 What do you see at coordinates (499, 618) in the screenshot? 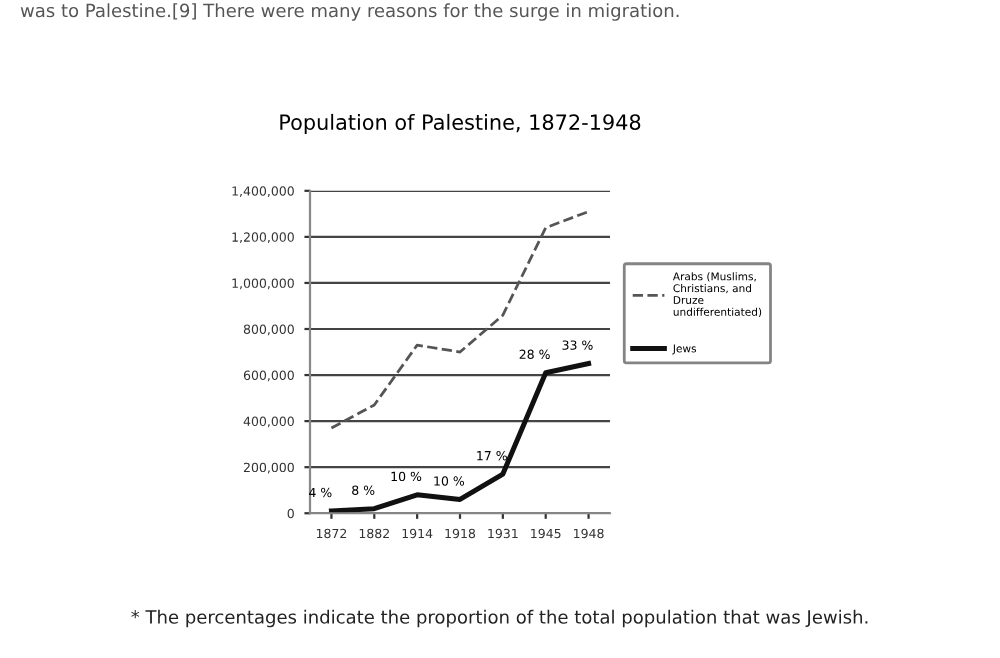
I see `text: * The percentages indicate the proportion of the total population that was Jewish.` at bounding box center [499, 618].